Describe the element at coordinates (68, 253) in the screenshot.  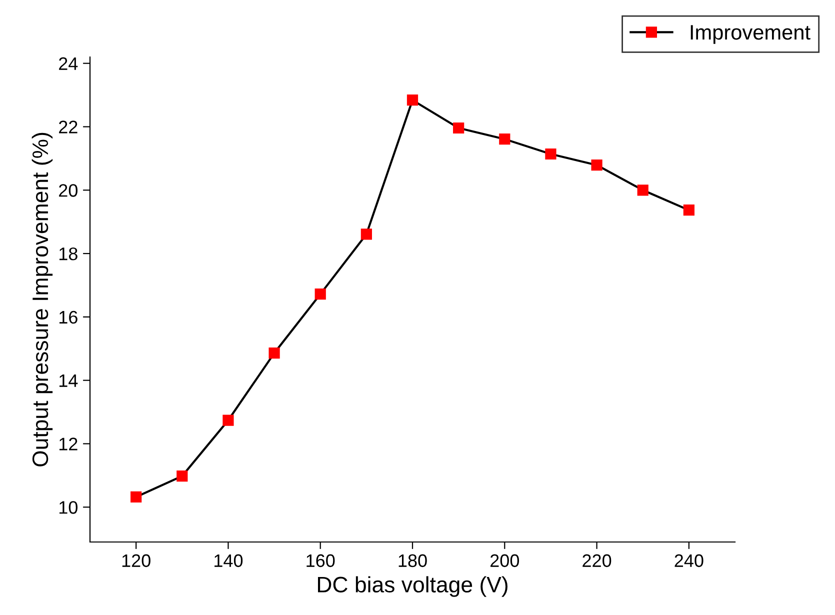
I see `y-tick-label: 18` at that location.